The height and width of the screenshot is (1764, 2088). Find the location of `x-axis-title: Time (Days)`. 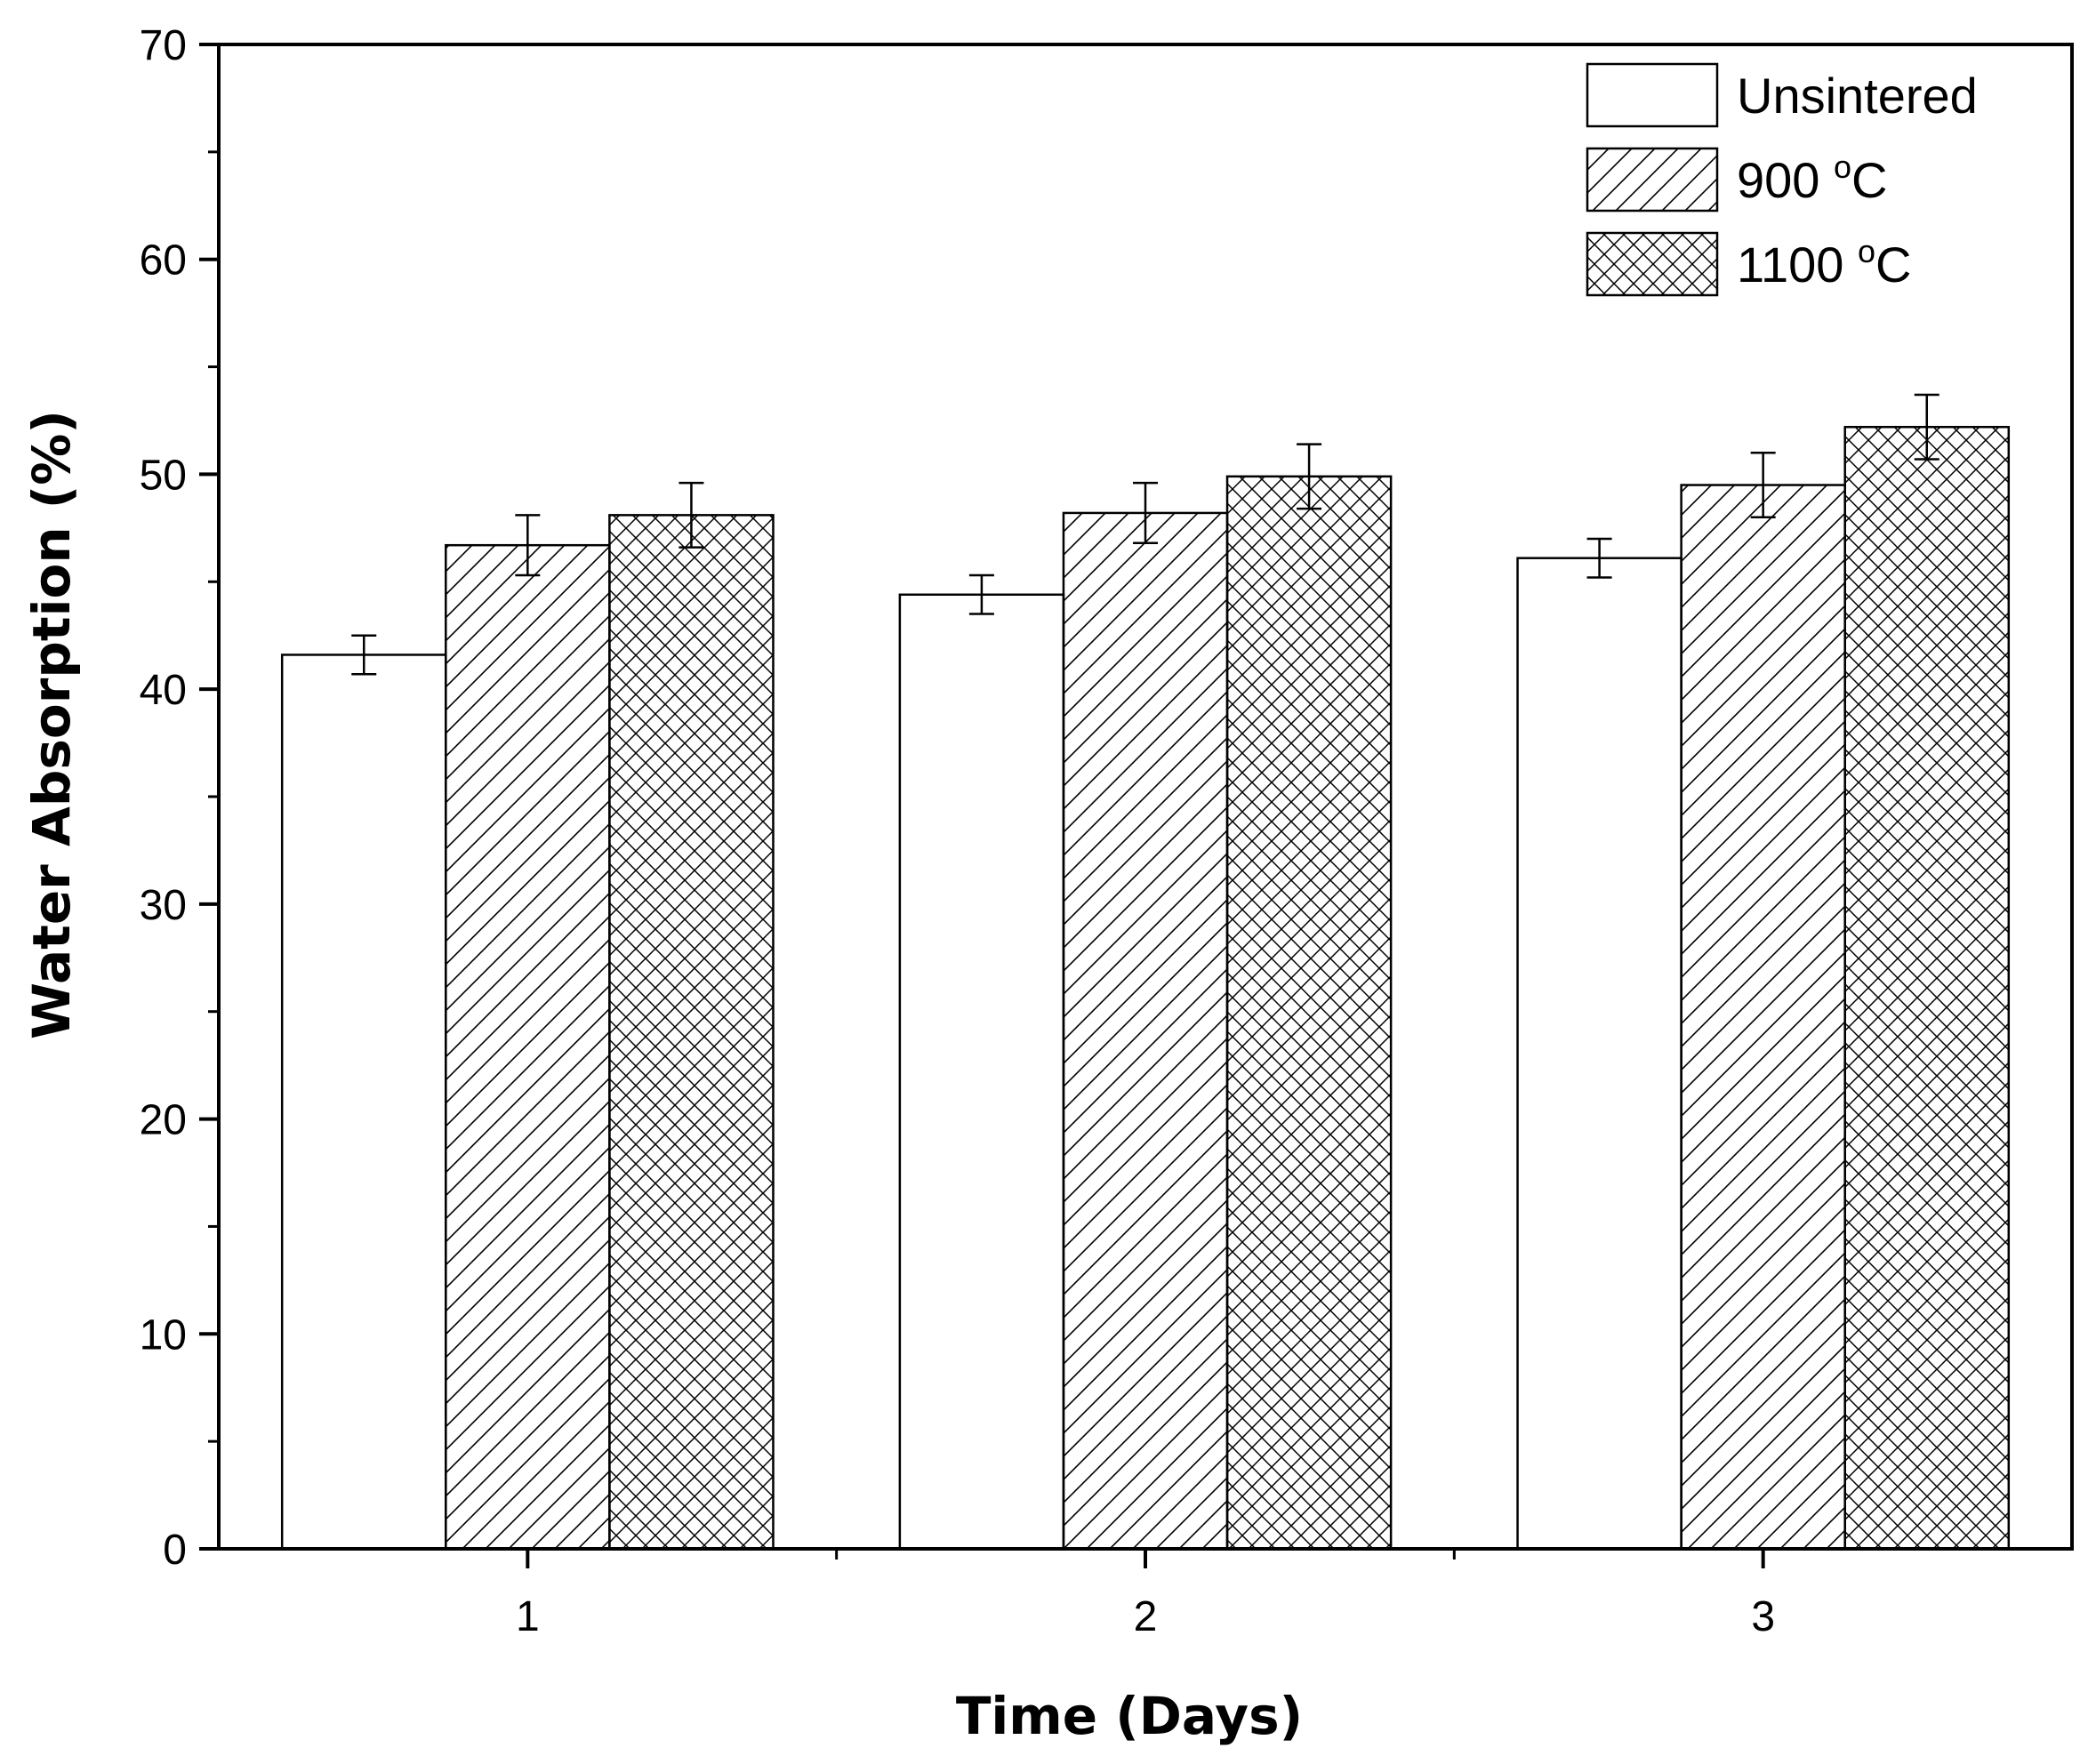

x-axis-title: Time (Days) is located at coordinates (1129, 1716).